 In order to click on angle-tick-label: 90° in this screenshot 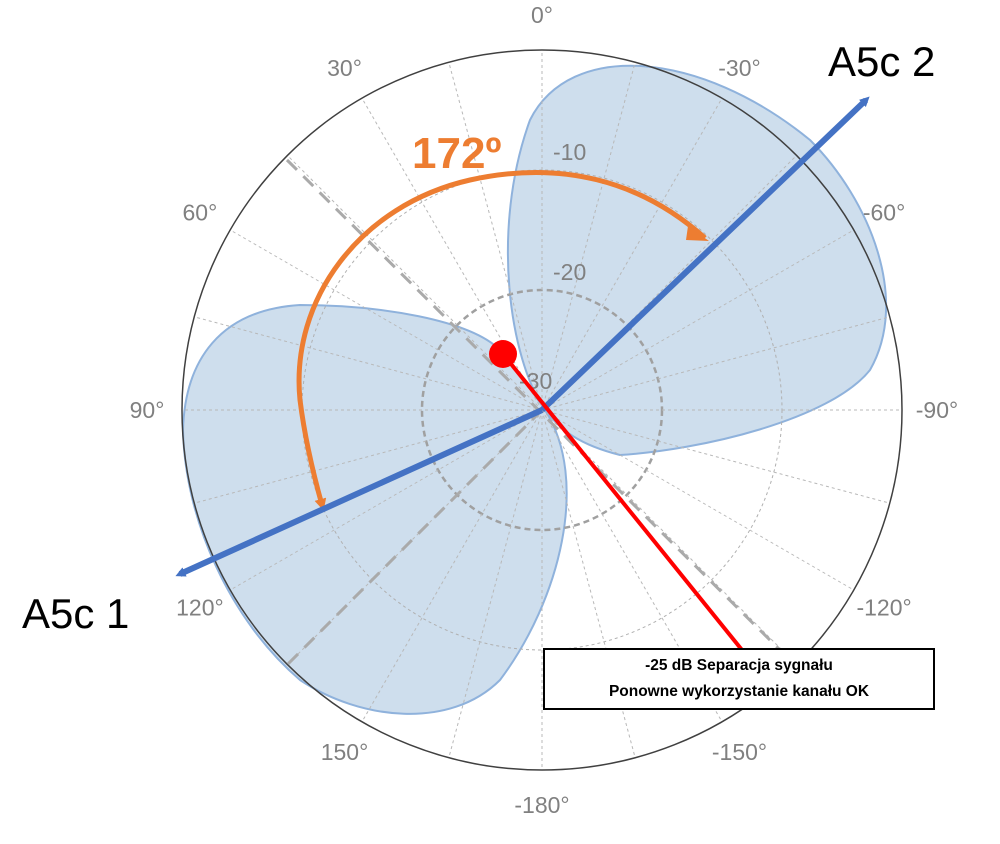, I will do `click(147, 410)`.